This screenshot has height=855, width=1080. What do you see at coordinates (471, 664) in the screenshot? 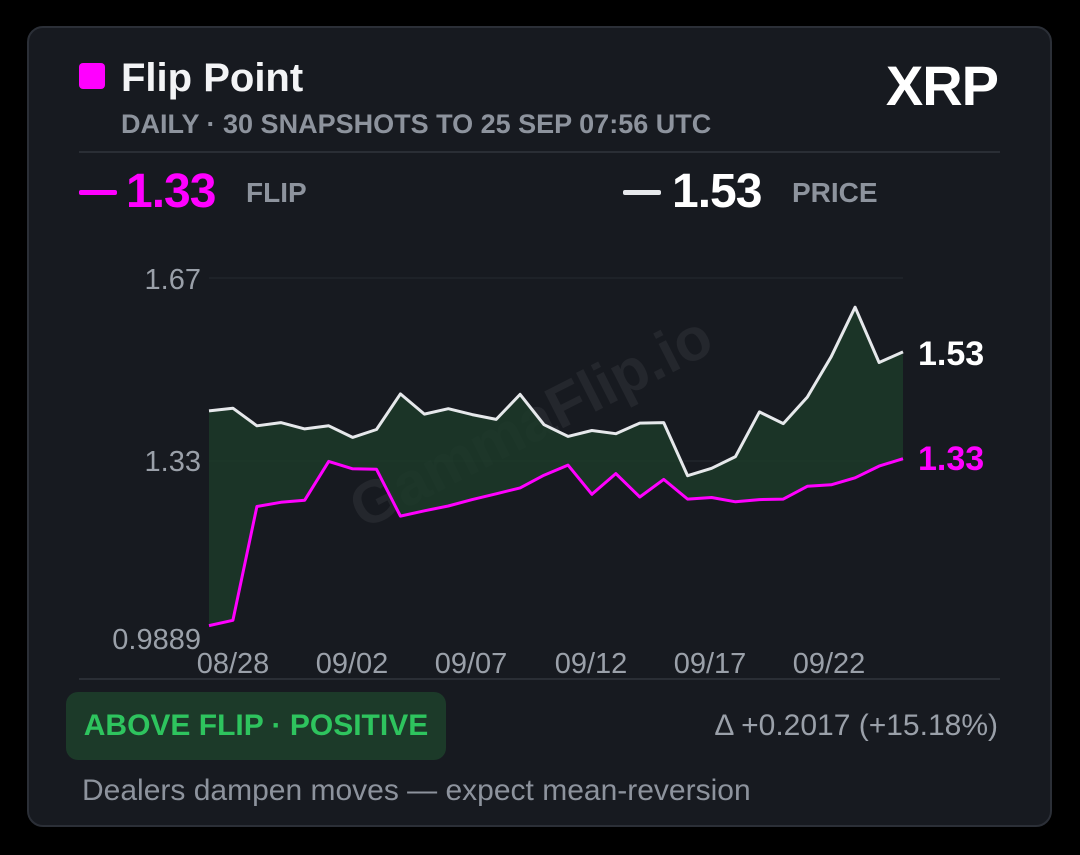
I see `x-tick-label: 09/07` at bounding box center [471, 664].